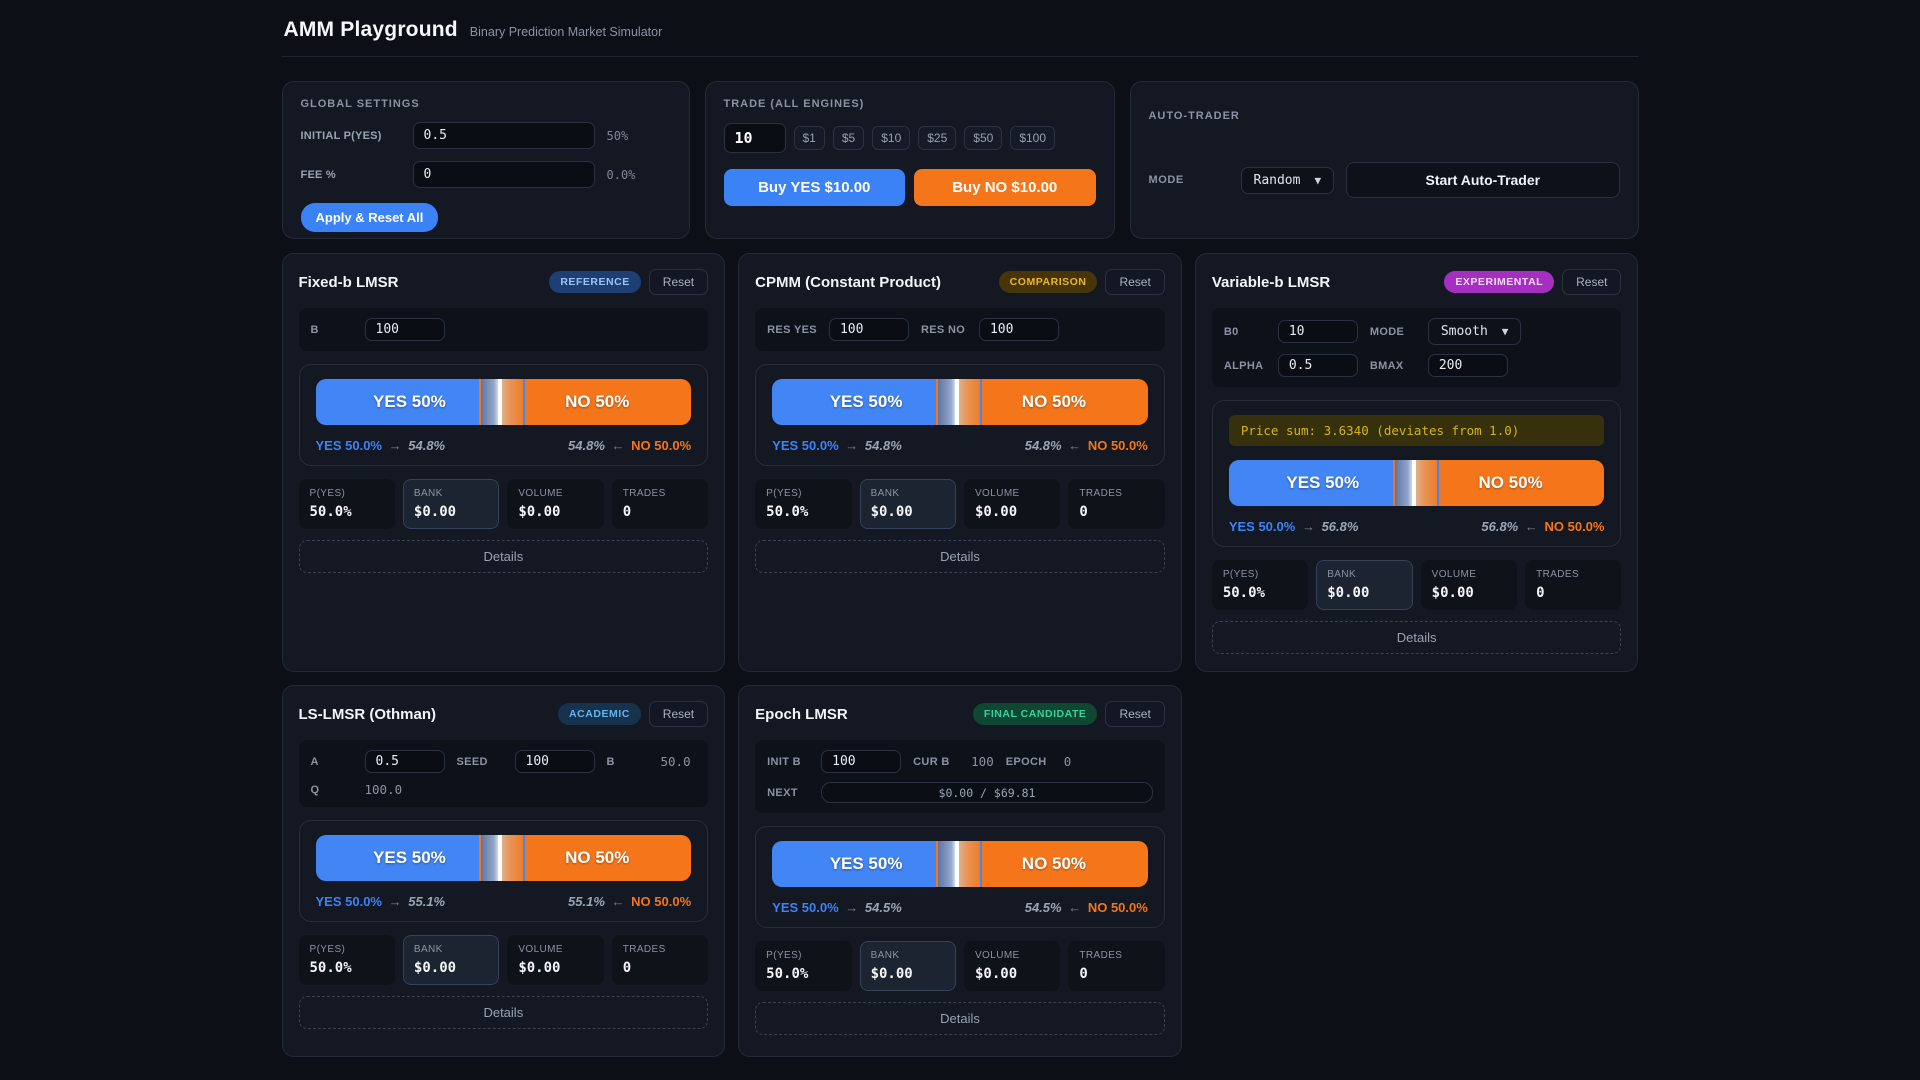  What do you see at coordinates (1318, 180) in the screenshot?
I see `chevron-down-icon: ▼` at bounding box center [1318, 180].